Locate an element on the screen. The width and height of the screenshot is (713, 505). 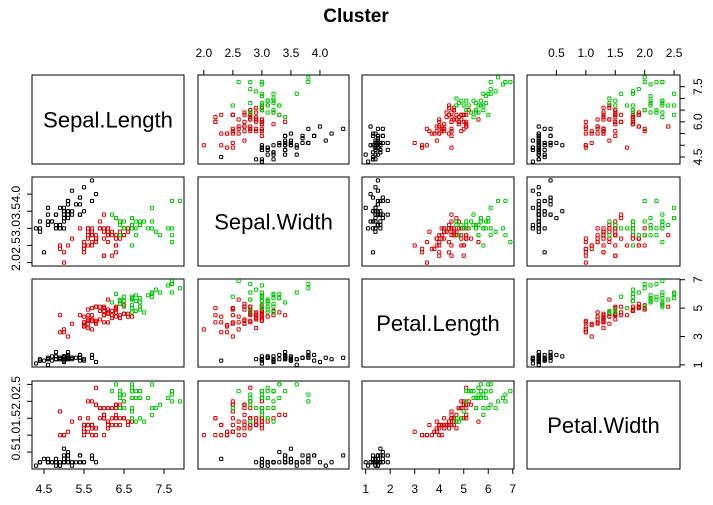
right-tick-label: 7 is located at coordinates (698, 279).